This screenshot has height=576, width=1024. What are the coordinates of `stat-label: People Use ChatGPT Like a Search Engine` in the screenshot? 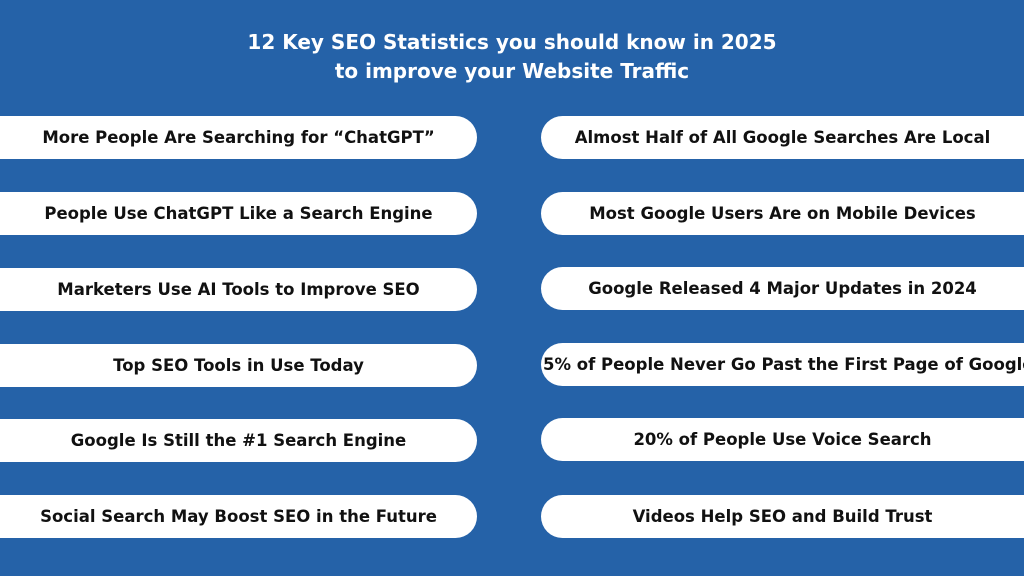 It's located at (238, 213).